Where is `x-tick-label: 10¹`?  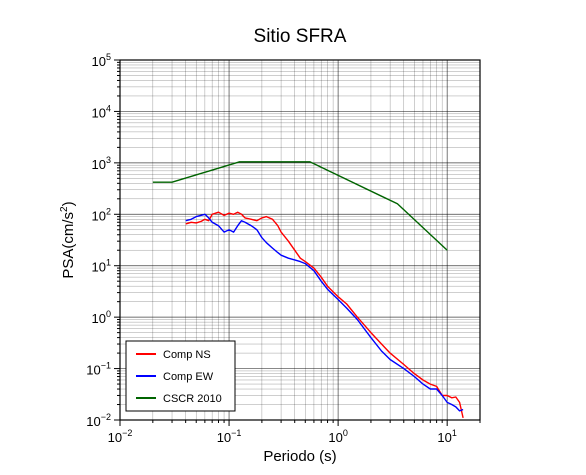 x-tick-label: 10¹ is located at coordinates (446, 436).